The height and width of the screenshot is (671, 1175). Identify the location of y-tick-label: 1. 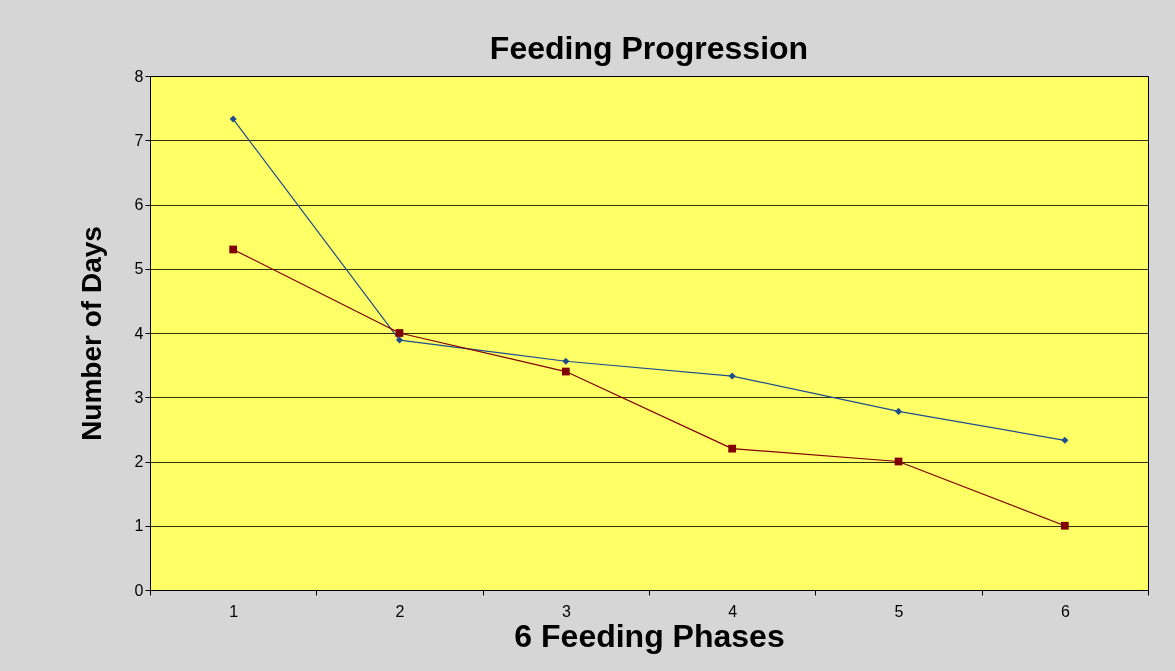
(139, 526).